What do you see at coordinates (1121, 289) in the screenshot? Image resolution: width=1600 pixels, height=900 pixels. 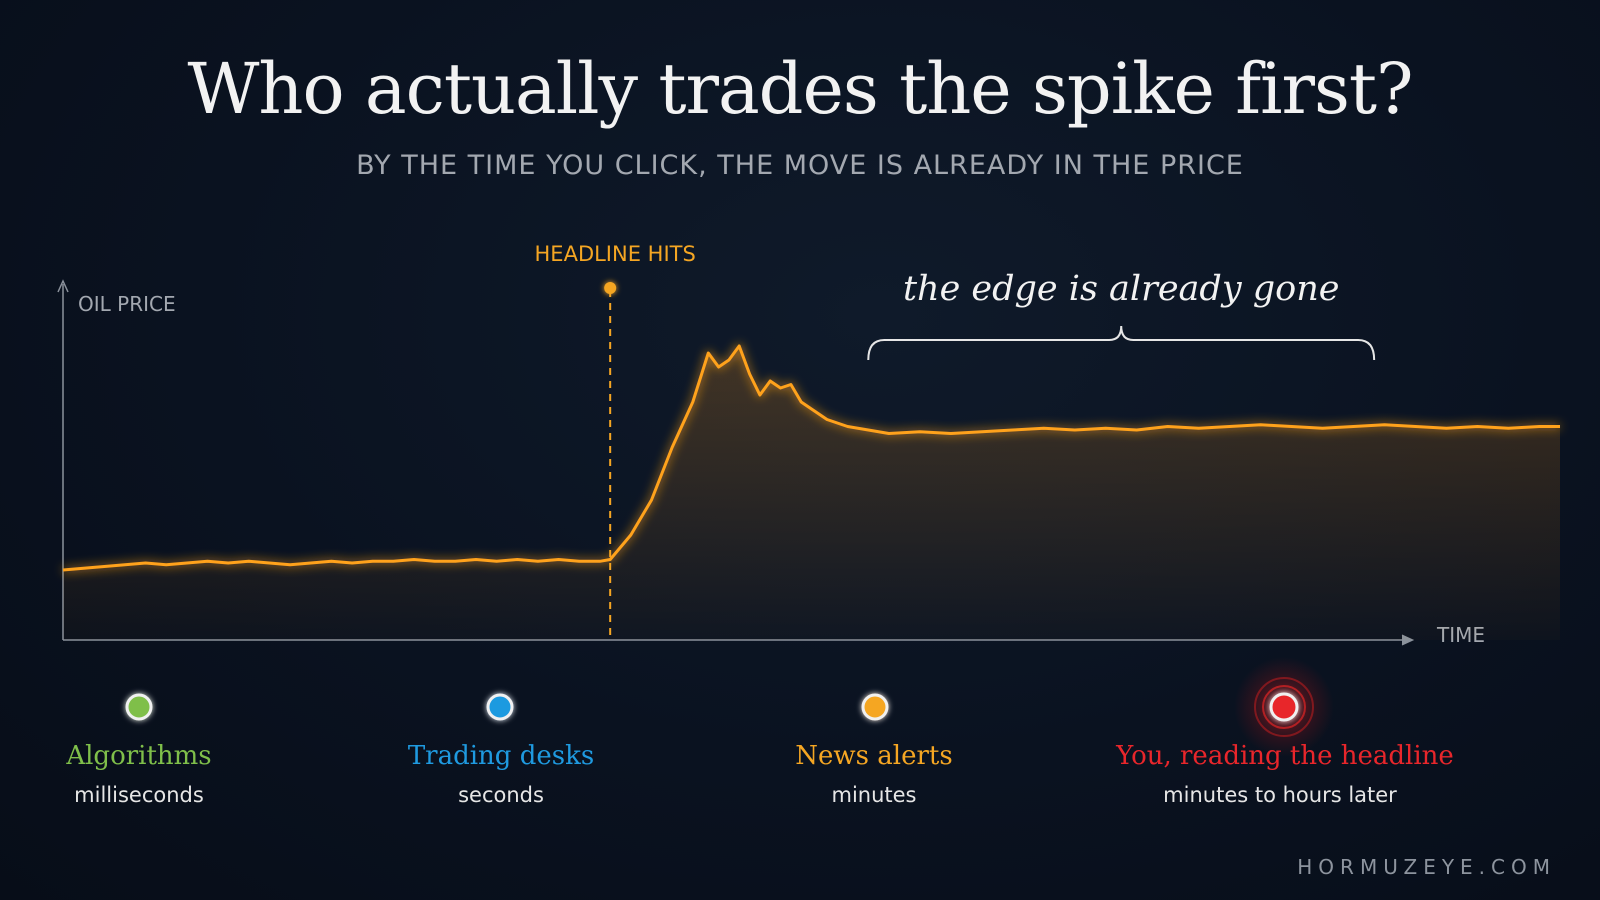 I see `edge-gone-annotation: the edge is already gone` at bounding box center [1121, 289].